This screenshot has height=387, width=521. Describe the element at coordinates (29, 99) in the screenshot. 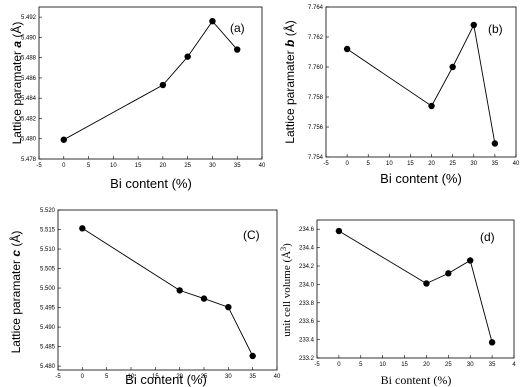

I see `y-tick-label: 5.484` at that location.